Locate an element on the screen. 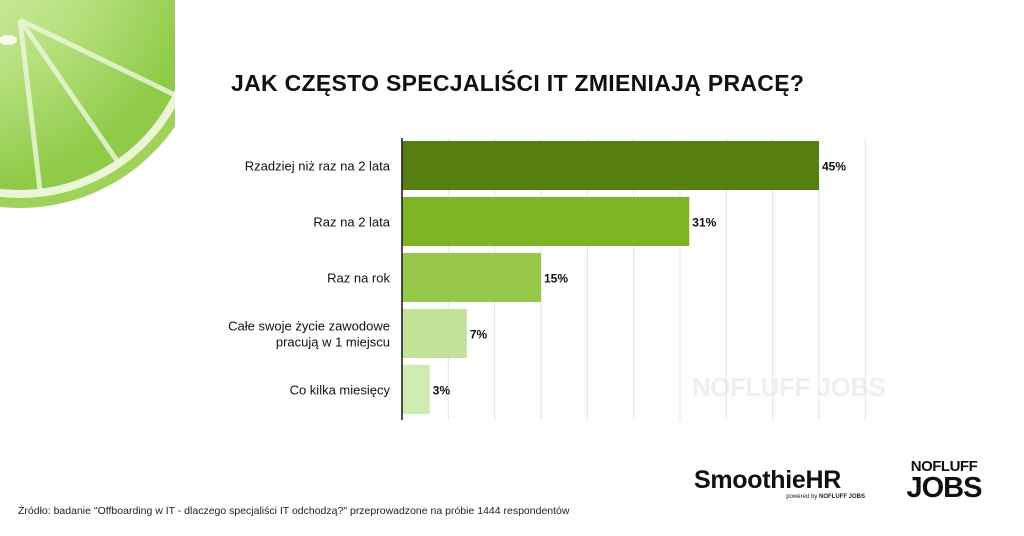  nofluffjobs-logo-line1: NOFLUFF is located at coordinates (944, 466).